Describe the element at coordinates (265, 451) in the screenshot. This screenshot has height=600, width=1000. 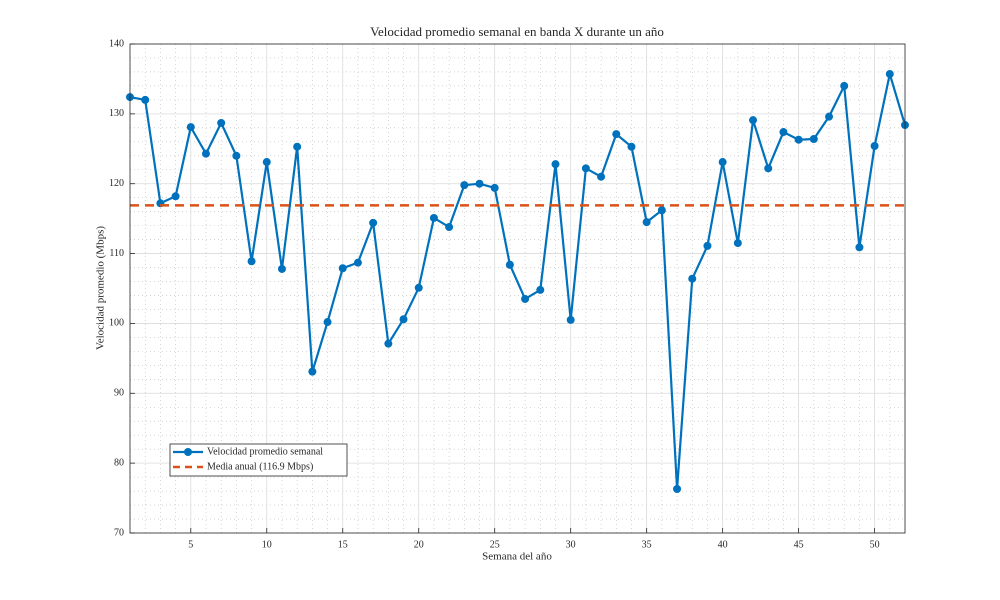
I see `legend-label: Velocidad promedio semanal` at that location.